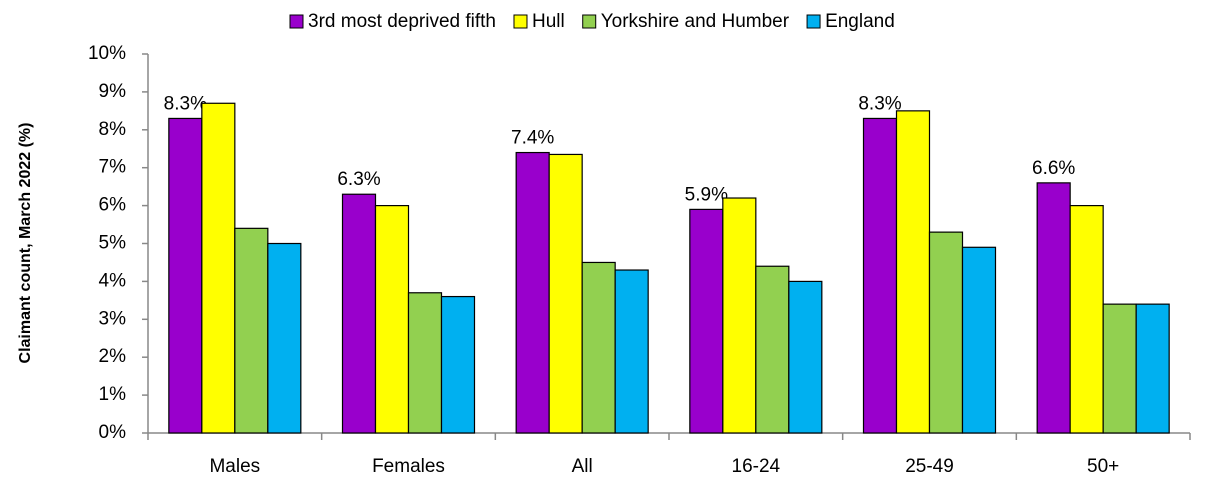 The width and height of the screenshot is (1208, 481). What do you see at coordinates (1103, 466) in the screenshot?
I see `x-tick-label: 50+` at bounding box center [1103, 466].